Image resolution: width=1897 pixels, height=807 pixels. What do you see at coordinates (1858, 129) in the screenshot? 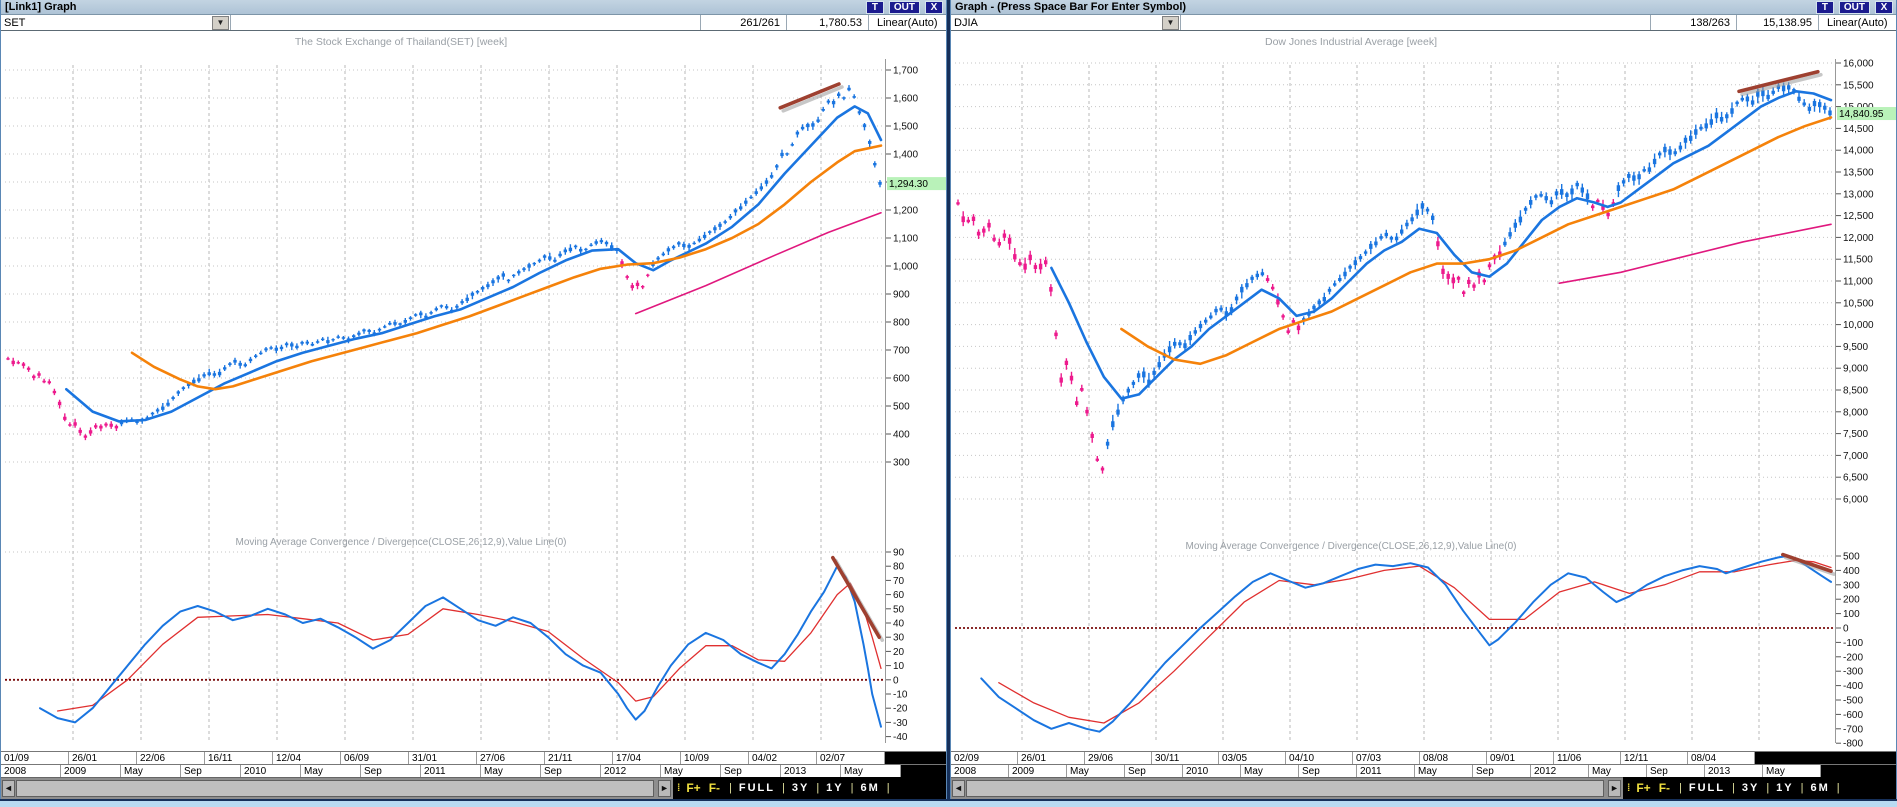
I see `svg-text: 14,500` at bounding box center [1858, 129].